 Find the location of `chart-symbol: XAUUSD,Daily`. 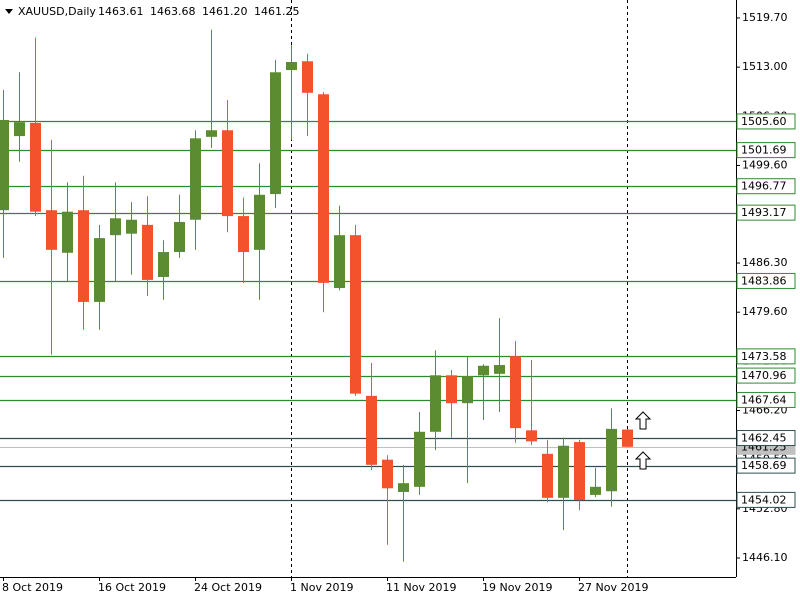

chart-symbol: XAUUSD,Daily is located at coordinates (57, 11).